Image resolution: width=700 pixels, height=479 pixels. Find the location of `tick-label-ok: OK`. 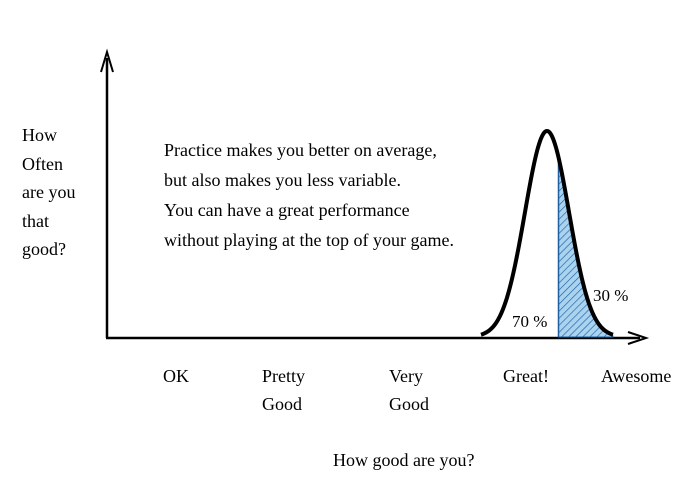

tick-label-ok: OK is located at coordinates (176, 376).